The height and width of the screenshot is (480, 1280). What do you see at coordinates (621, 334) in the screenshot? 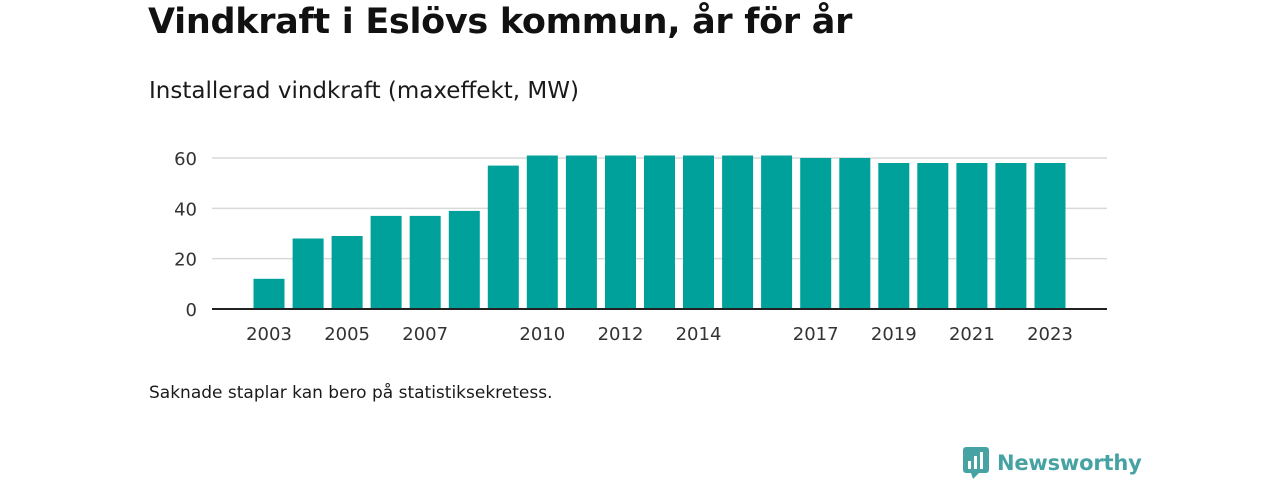
I see `x-tick-label: 2012` at bounding box center [621, 334].